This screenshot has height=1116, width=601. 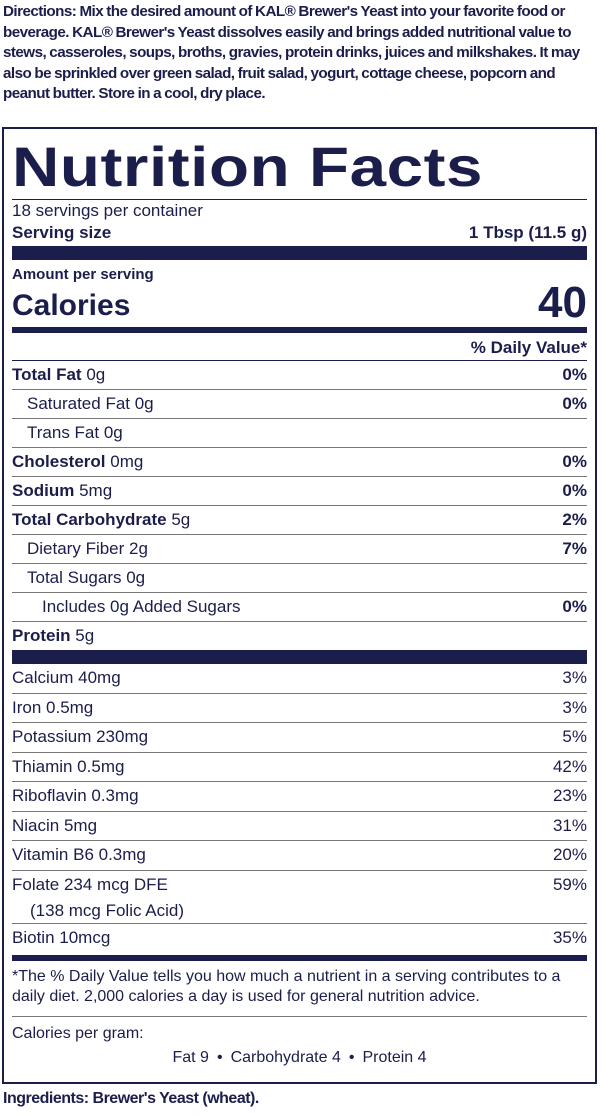 I want to click on nutrient: Trans Fat 0g, so click(x=67, y=433).